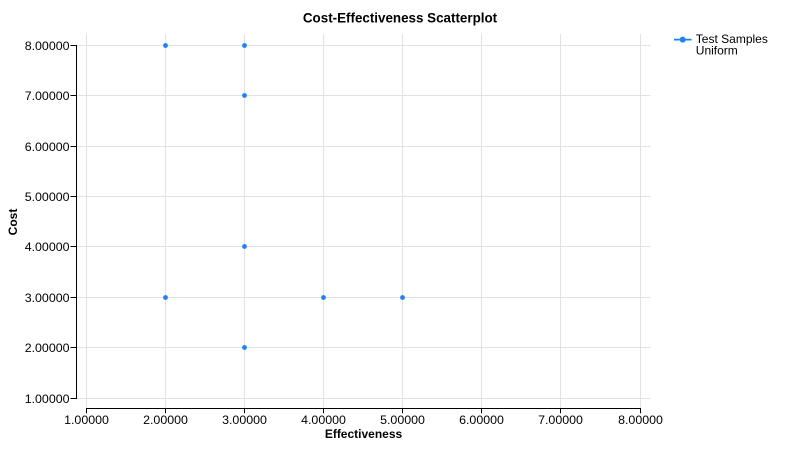 The width and height of the screenshot is (800, 450). I want to click on svg-text: Test Samples, so click(732, 39).